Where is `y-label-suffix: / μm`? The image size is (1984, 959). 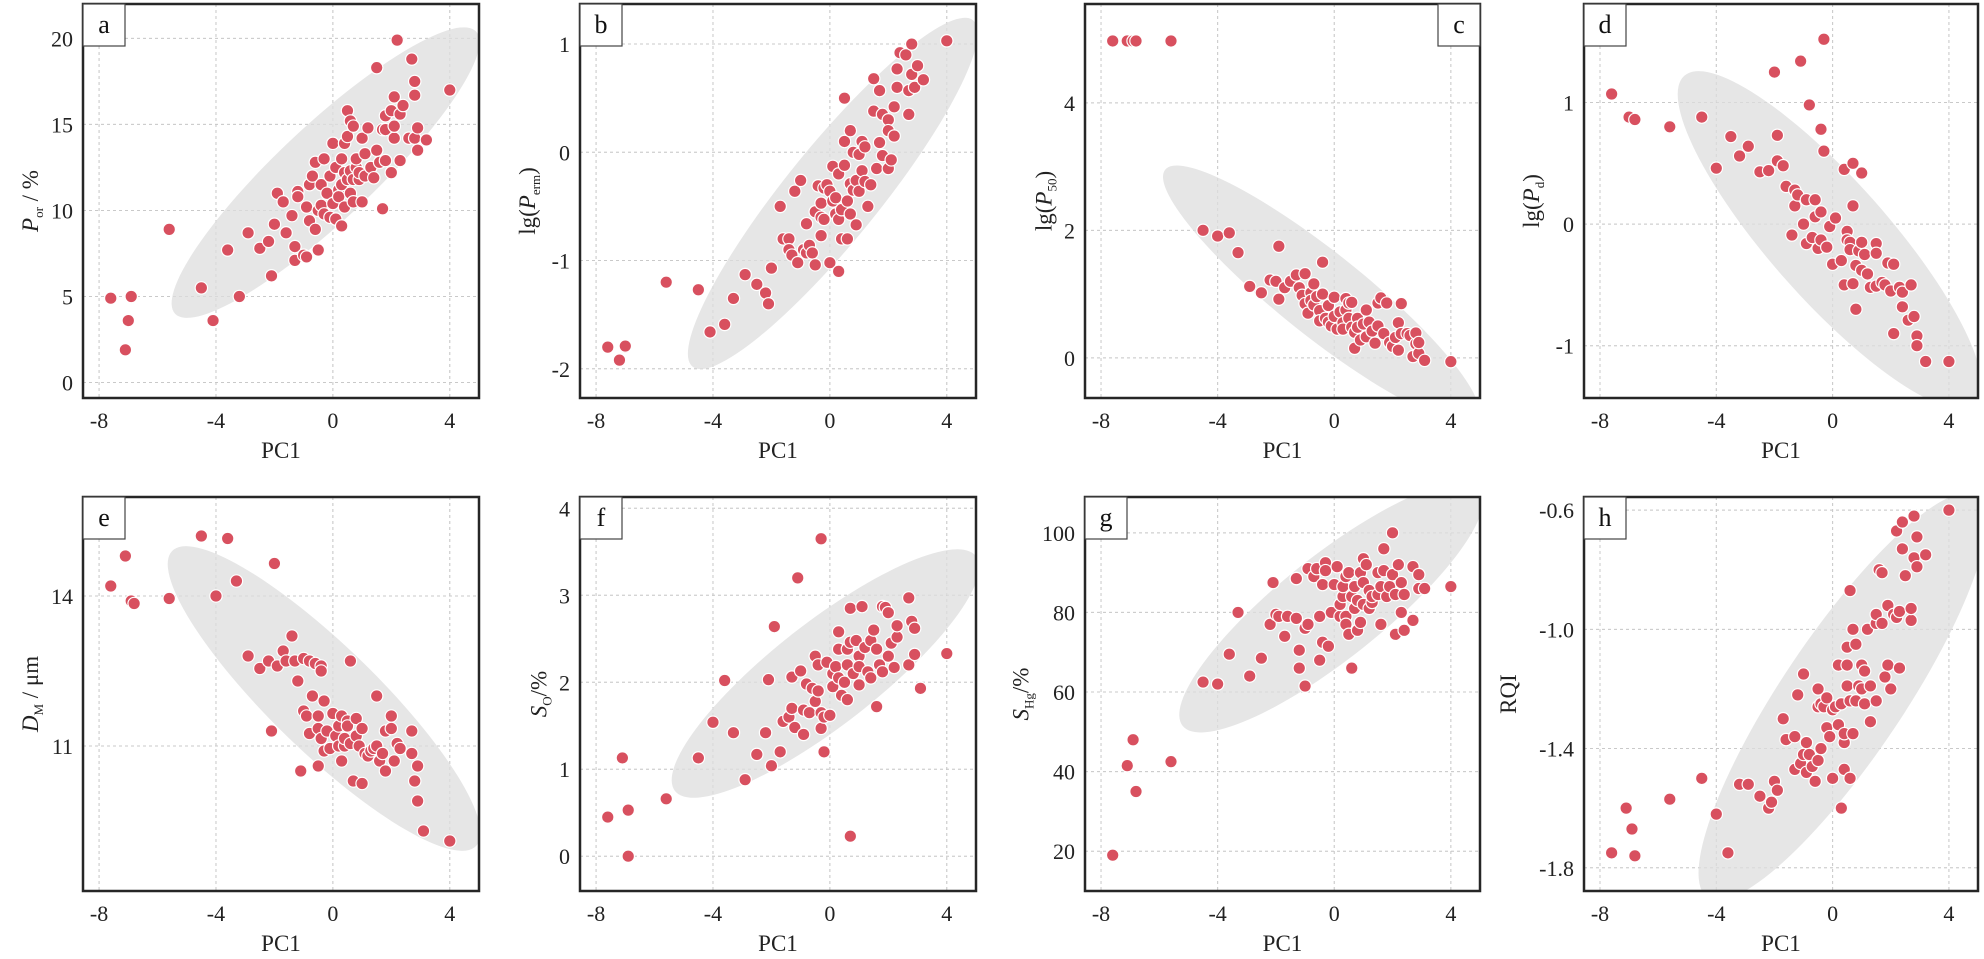
y-label-suffix: / μm is located at coordinates (30, 680).